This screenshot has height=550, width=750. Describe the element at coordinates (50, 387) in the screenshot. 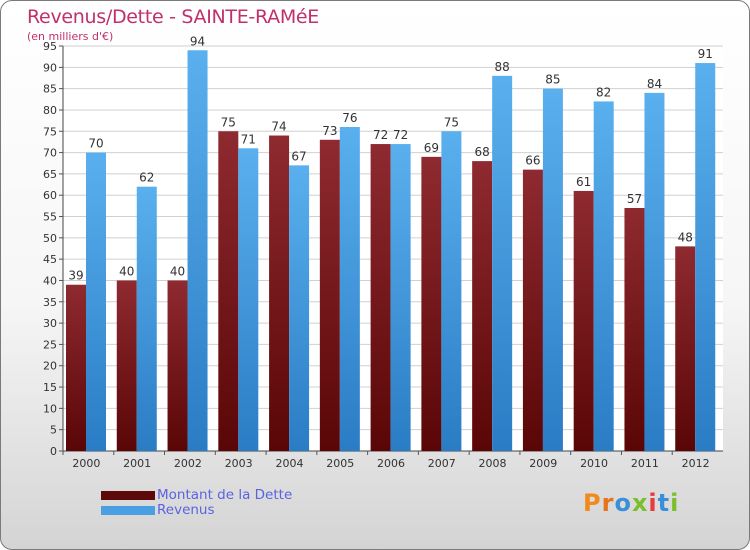

I see `y-tick-label: 15` at that location.